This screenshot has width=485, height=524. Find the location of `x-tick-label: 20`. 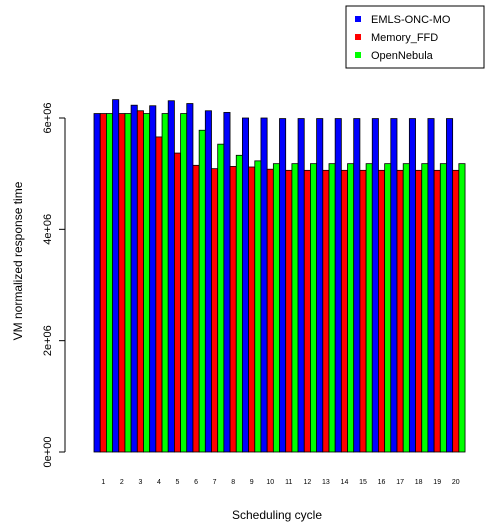

x-tick-label: 20 is located at coordinates (456, 482).